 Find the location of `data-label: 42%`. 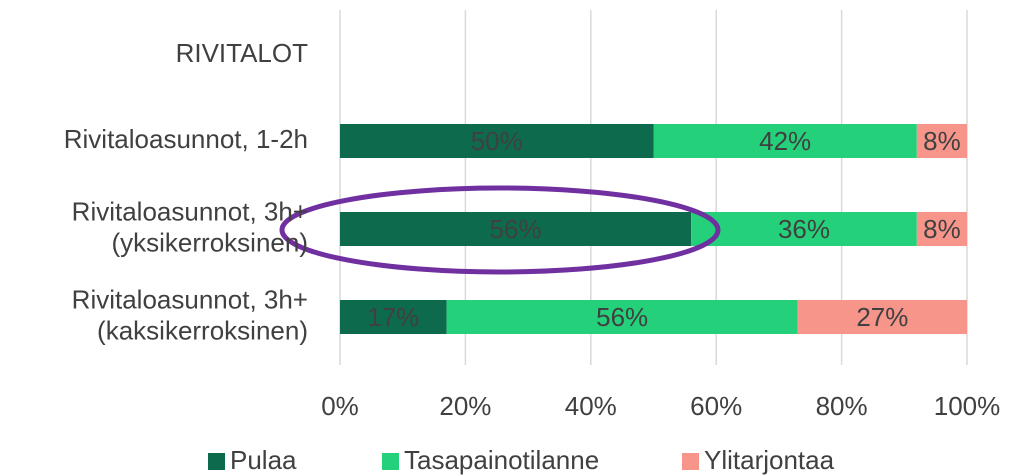

data-label: 42% is located at coordinates (785, 141).